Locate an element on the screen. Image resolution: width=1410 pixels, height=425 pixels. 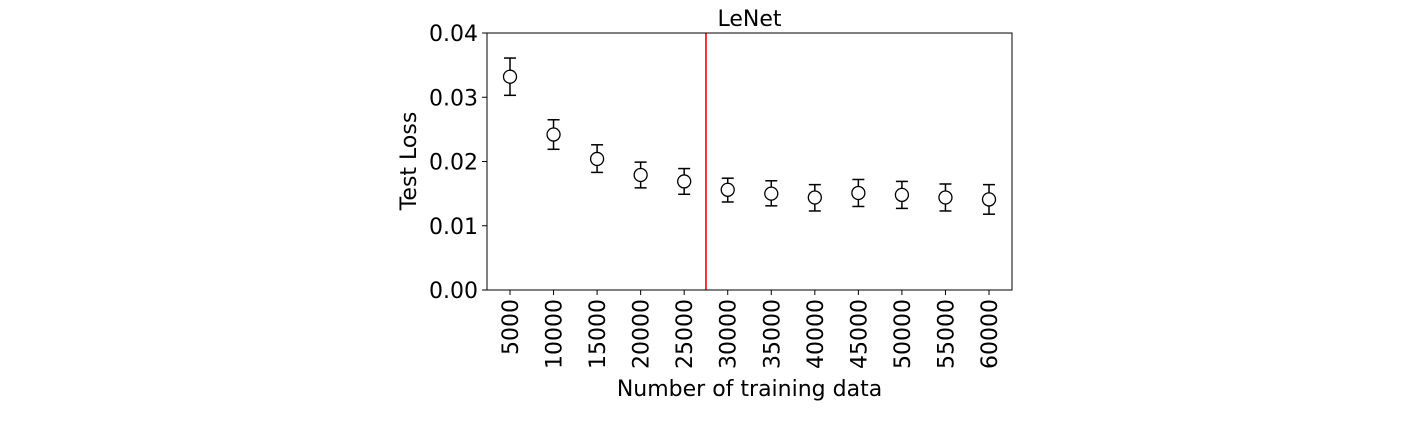
x-tick-label: 15000 is located at coordinates (598, 334).